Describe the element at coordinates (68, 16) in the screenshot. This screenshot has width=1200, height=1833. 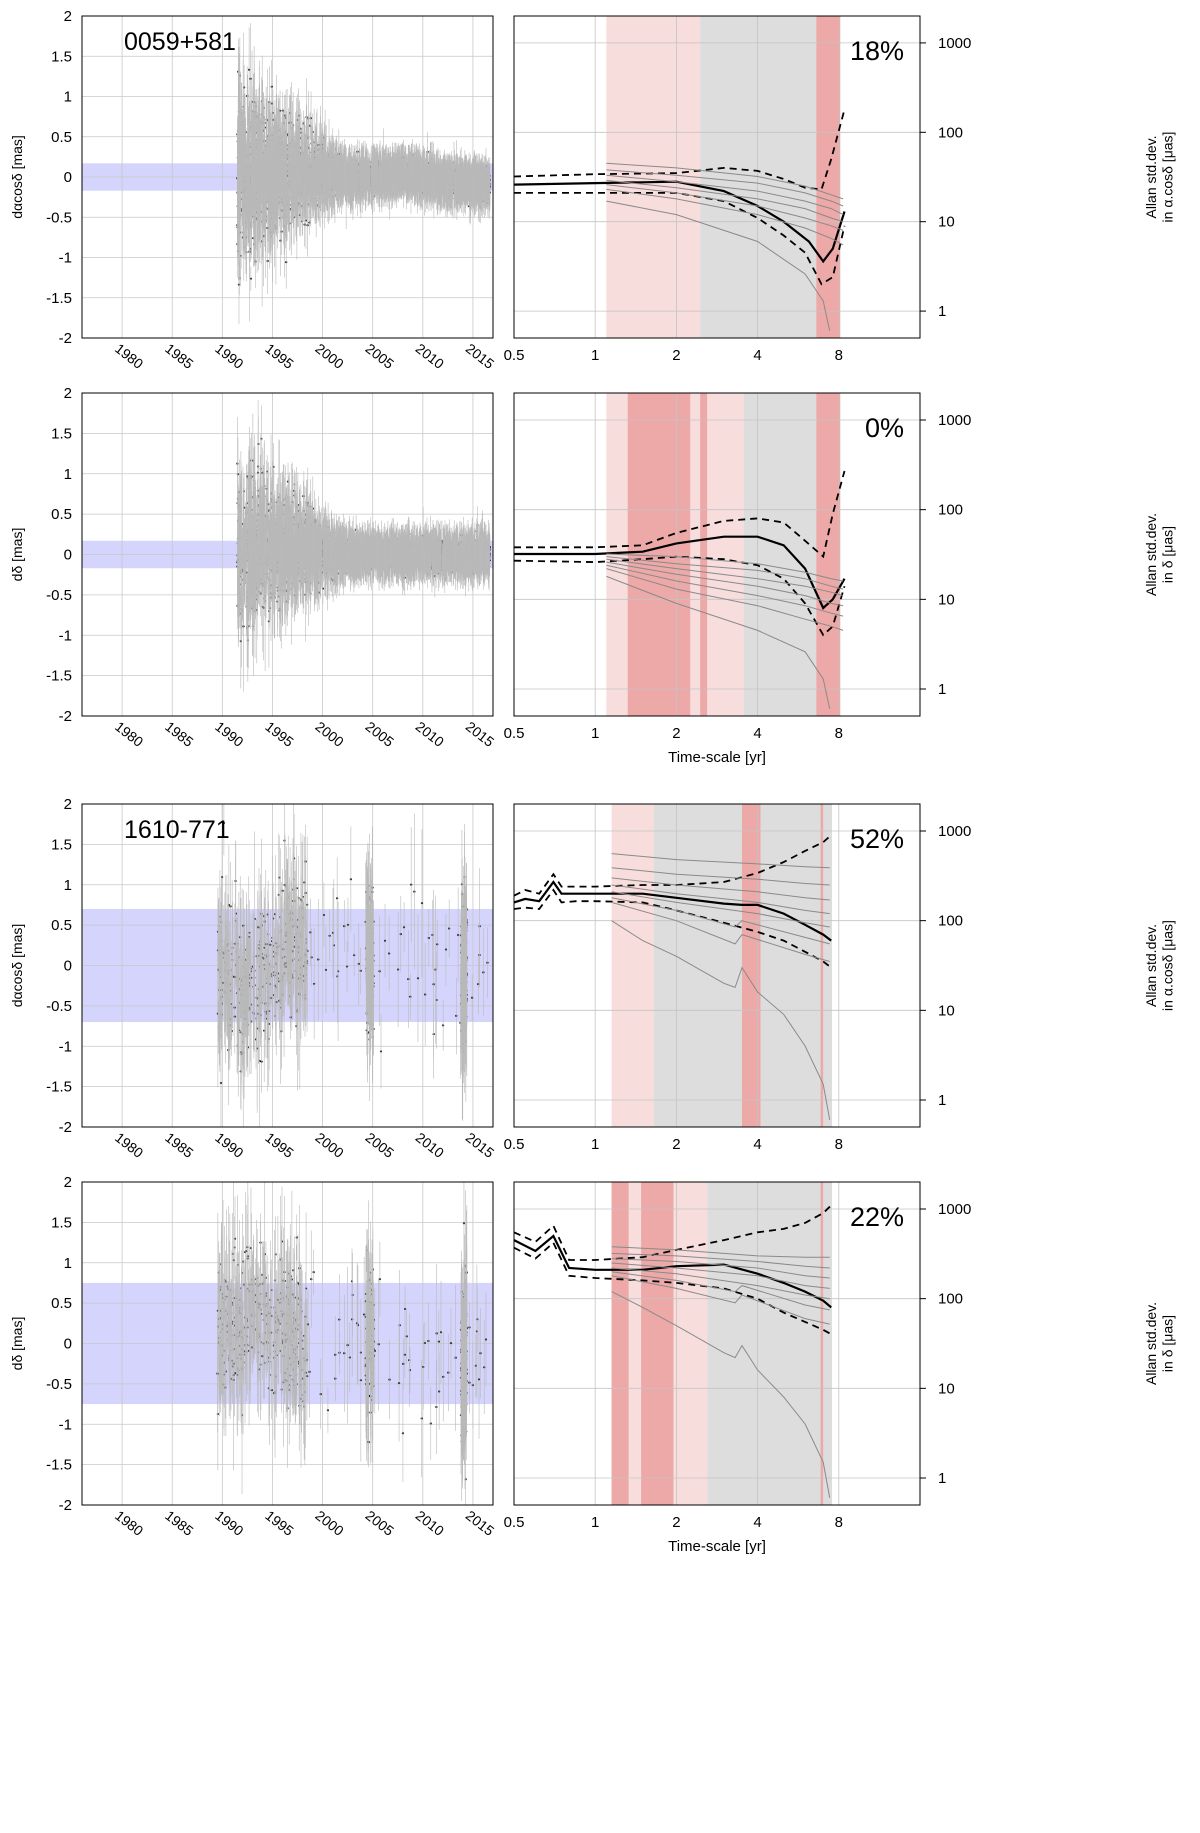
I see `y-tick-label: 2` at that location.